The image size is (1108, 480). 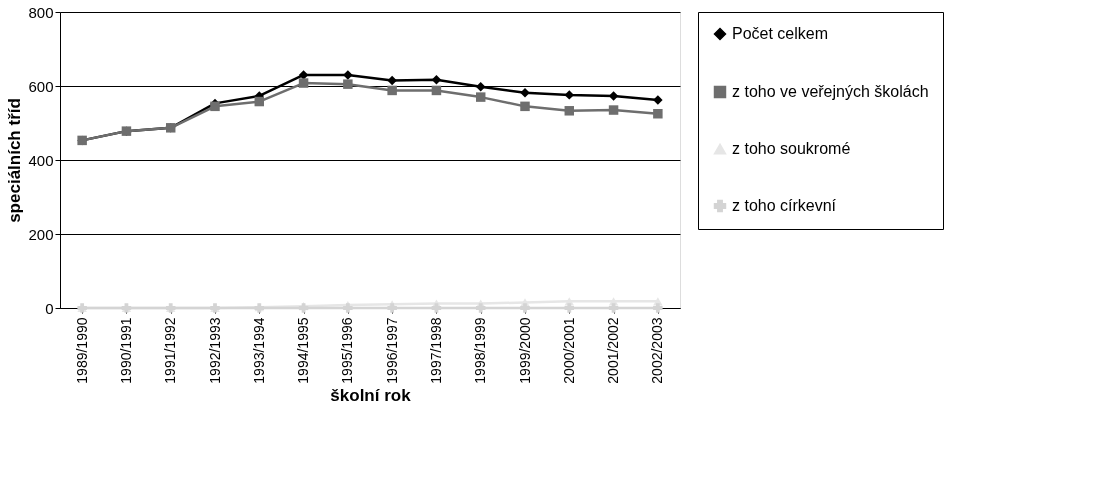 What do you see at coordinates (41, 86) in the screenshot?
I see `y-tick-label: 600` at bounding box center [41, 86].